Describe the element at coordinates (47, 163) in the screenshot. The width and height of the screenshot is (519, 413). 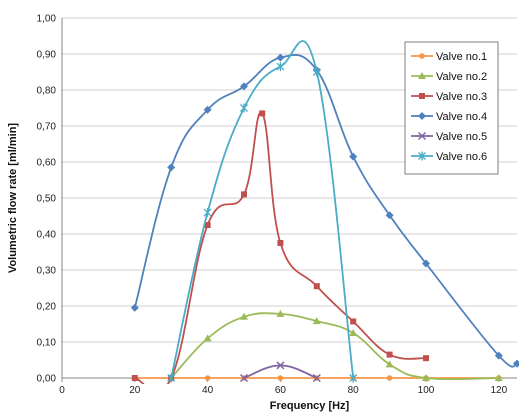
I see `y-tick-label: 0,60` at that location.